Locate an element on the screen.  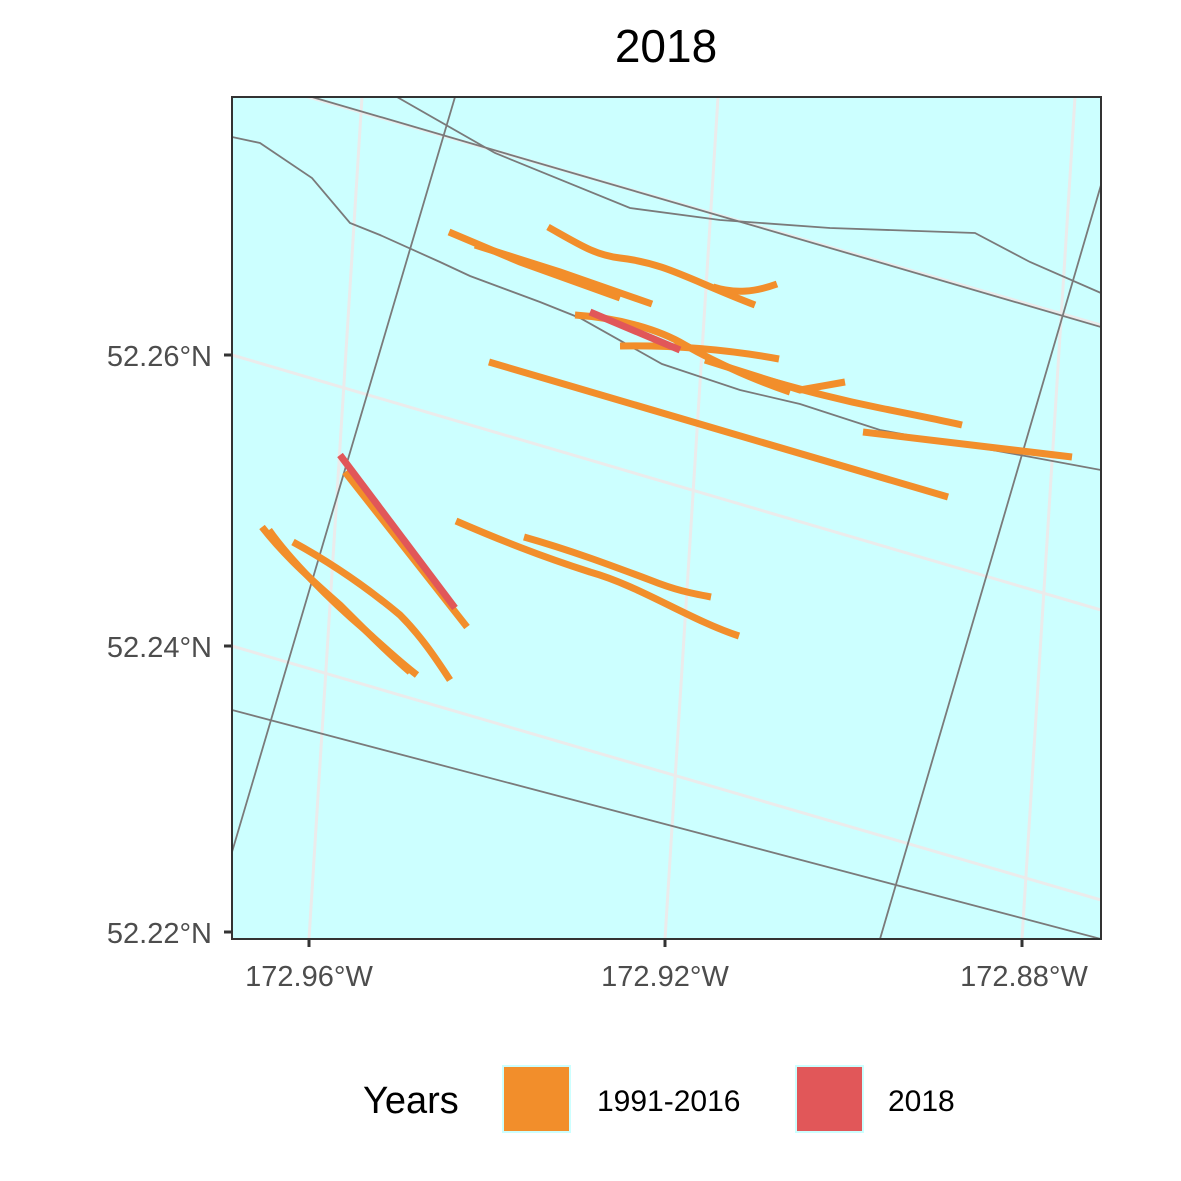
legend-swatch-2018 is located at coordinates (829, 1099).